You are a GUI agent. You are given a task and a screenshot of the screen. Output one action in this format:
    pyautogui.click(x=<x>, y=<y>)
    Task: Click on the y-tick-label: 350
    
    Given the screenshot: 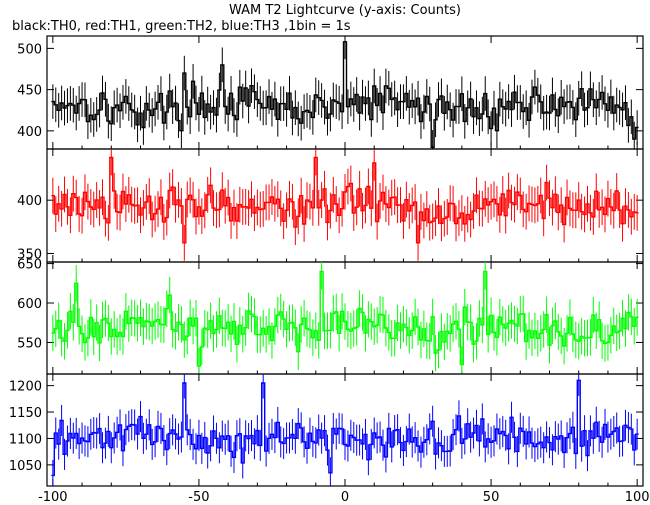 What is the action you would take?
    pyautogui.click(x=29, y=254)
    